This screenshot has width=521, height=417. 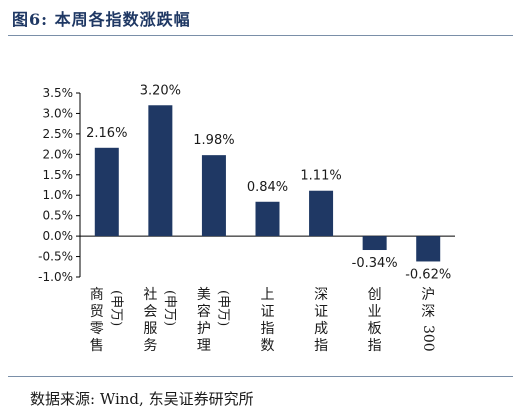 I want to click on data-label: -0.34%, so click(x=375, y=263).